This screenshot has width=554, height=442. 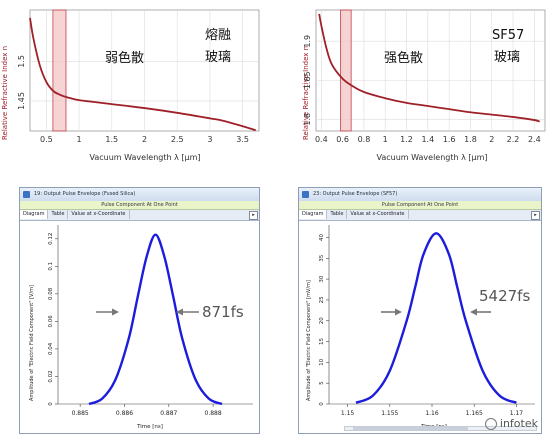 I want to click on x-tick-label: 1.5, so click(x=111, y=139).